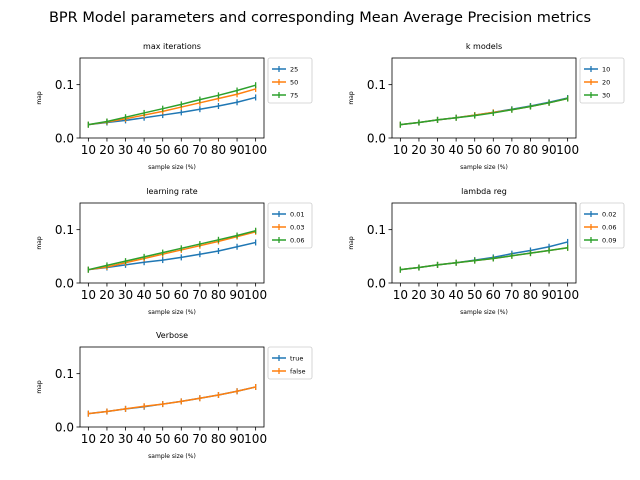  Describe the element at coordinates (484, 191) in the screenshot. I see `panel-title: lambda reg` at that location.